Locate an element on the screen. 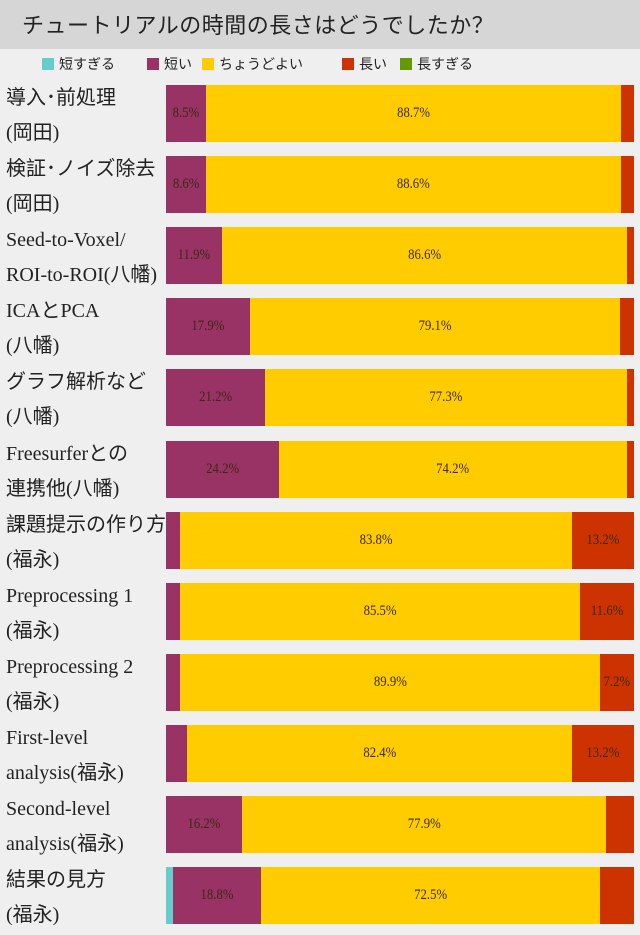 Image resolution: width=640 pixels, height=935 pixels. data-label: 24.2% is located at coordinates (223, 468).